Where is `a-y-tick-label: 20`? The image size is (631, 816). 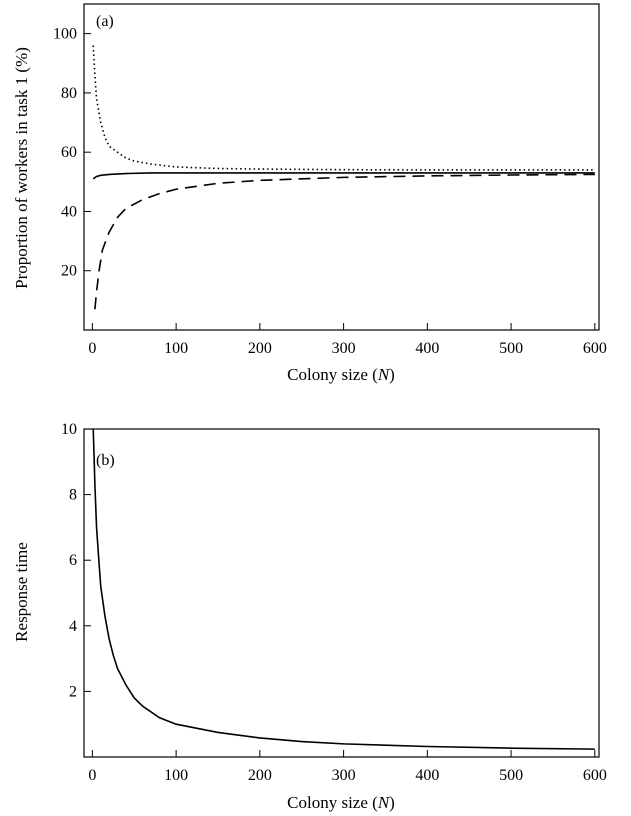
a-y-tick-label: 20 is located at coordinates (69, 271).